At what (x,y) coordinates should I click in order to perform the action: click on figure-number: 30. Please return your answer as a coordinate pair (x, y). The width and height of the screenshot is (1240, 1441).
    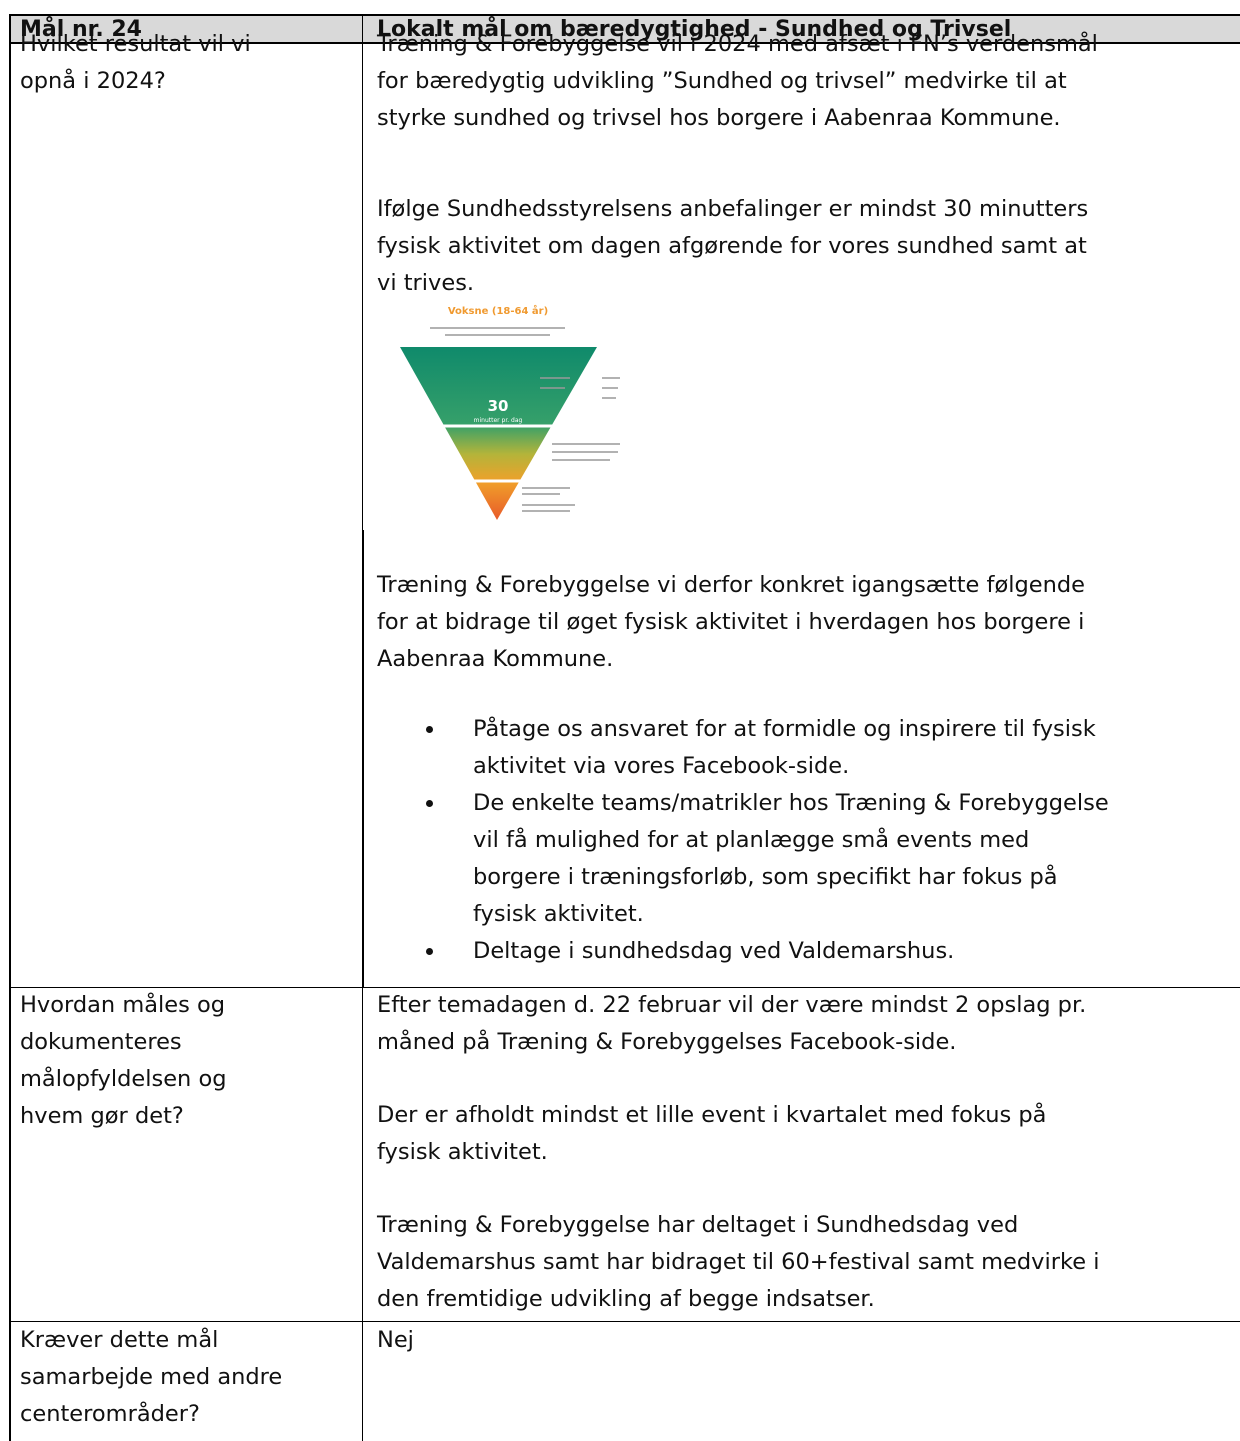
    Looking at the image, I should click on (498, 406).